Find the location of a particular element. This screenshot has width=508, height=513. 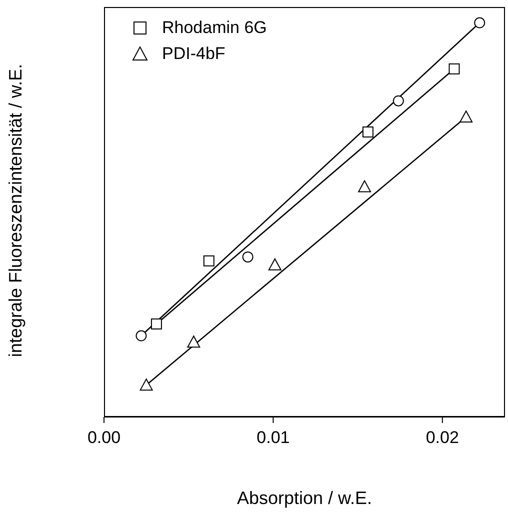

x-tick-label: 0.02 is located at coordinates (442, 438).